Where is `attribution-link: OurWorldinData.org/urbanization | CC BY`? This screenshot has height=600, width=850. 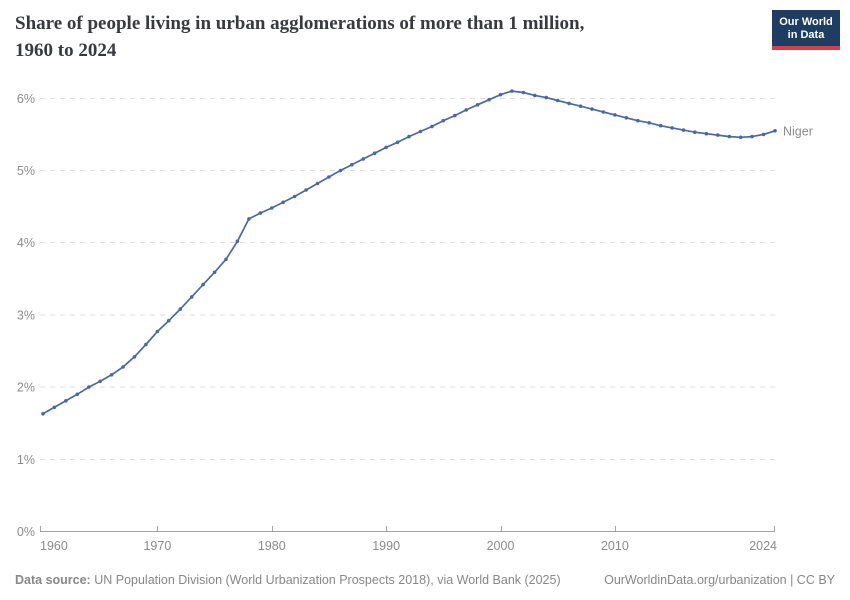
attribution-link: OurWorldinData.org/urbanization | CC BY is located at coordinates (719, 580).